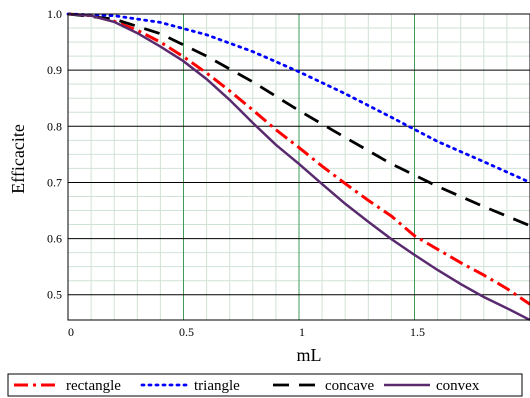 Image resolution: width=530 pixels, height=398 pixels. I want to click on y-tick-label: 0.5, so click(54, 295).